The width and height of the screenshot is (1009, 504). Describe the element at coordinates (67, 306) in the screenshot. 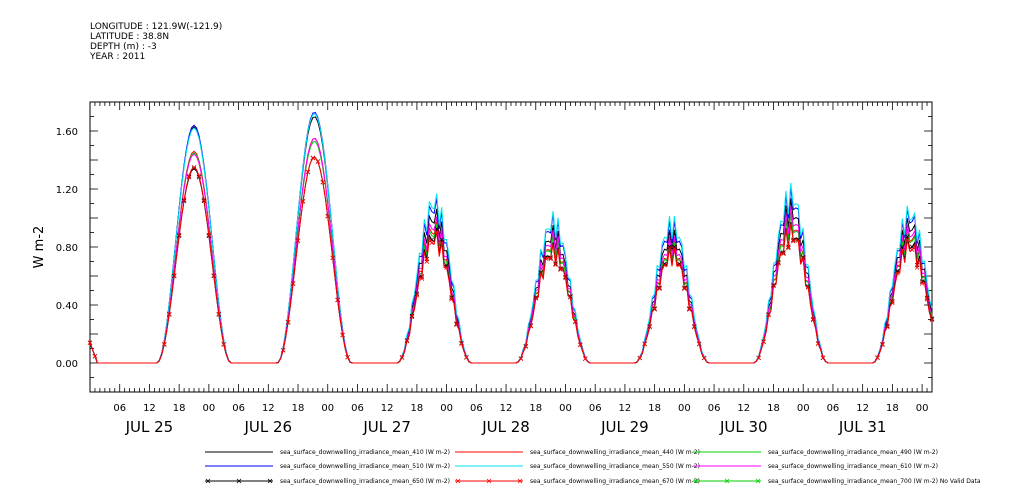

I see `y-tick-label: 0.40` at that location.